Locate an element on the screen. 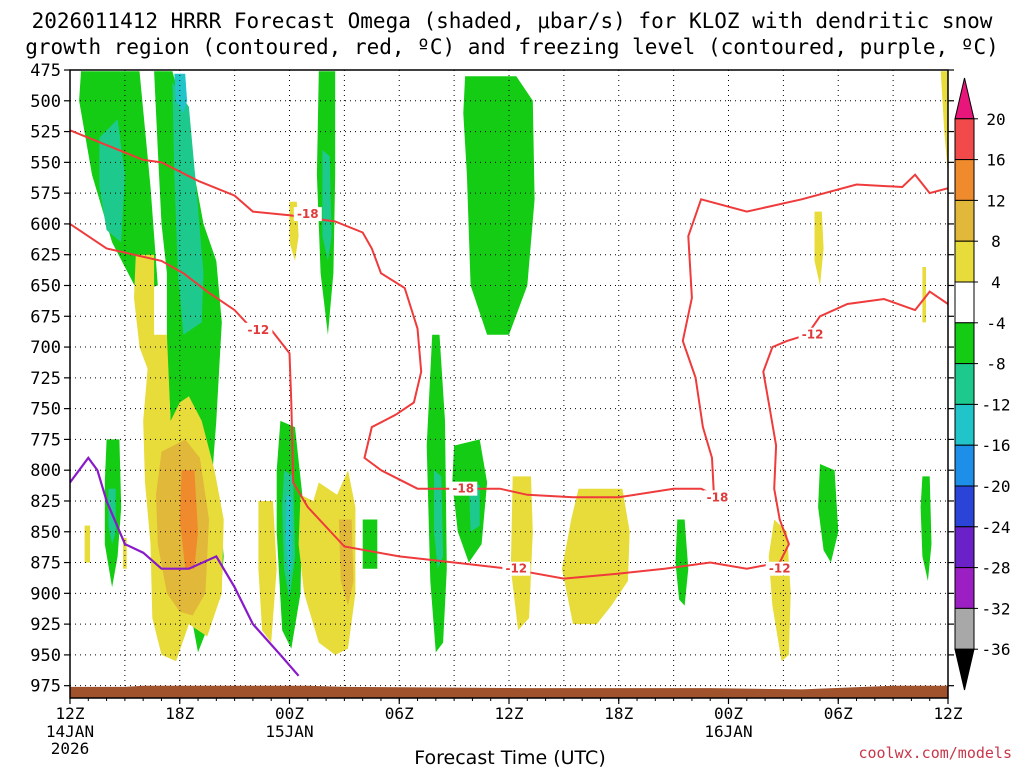  x-tick-label-0: 12Z is located at coordinates (70, 713).